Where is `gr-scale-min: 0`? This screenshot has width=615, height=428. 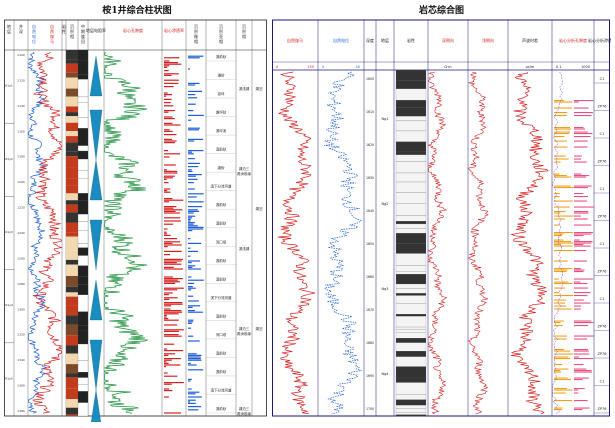
gr-scale-min: 0 is located at coordinates (277, 67).